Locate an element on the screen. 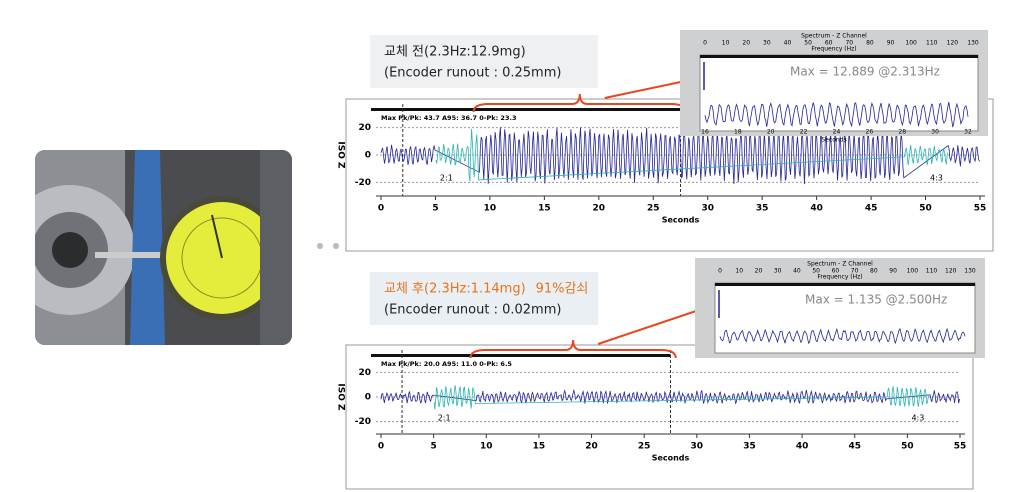  runout: (Encoder runout : 0.02mm) is located at coordinates (472, 310).